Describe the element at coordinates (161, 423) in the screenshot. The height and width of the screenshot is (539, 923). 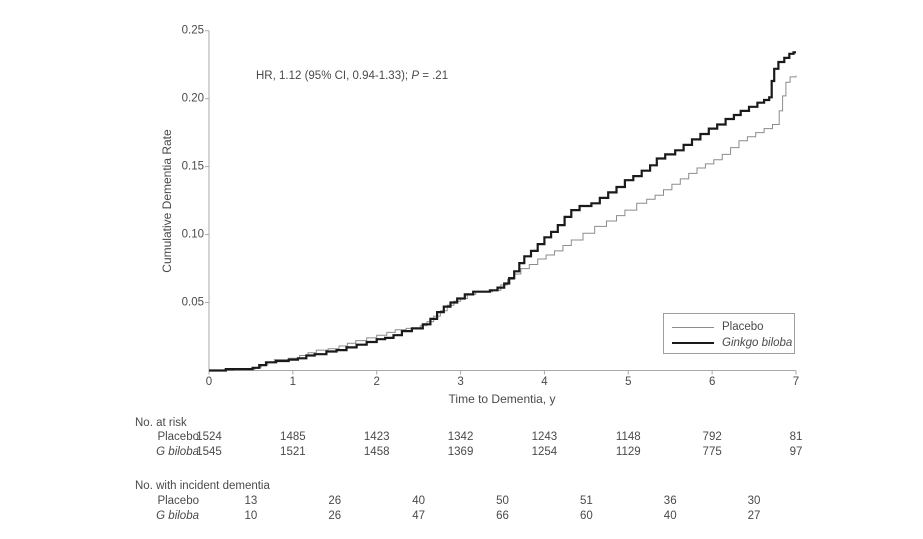
I see `risk-table-title: No. at risk` at that location.